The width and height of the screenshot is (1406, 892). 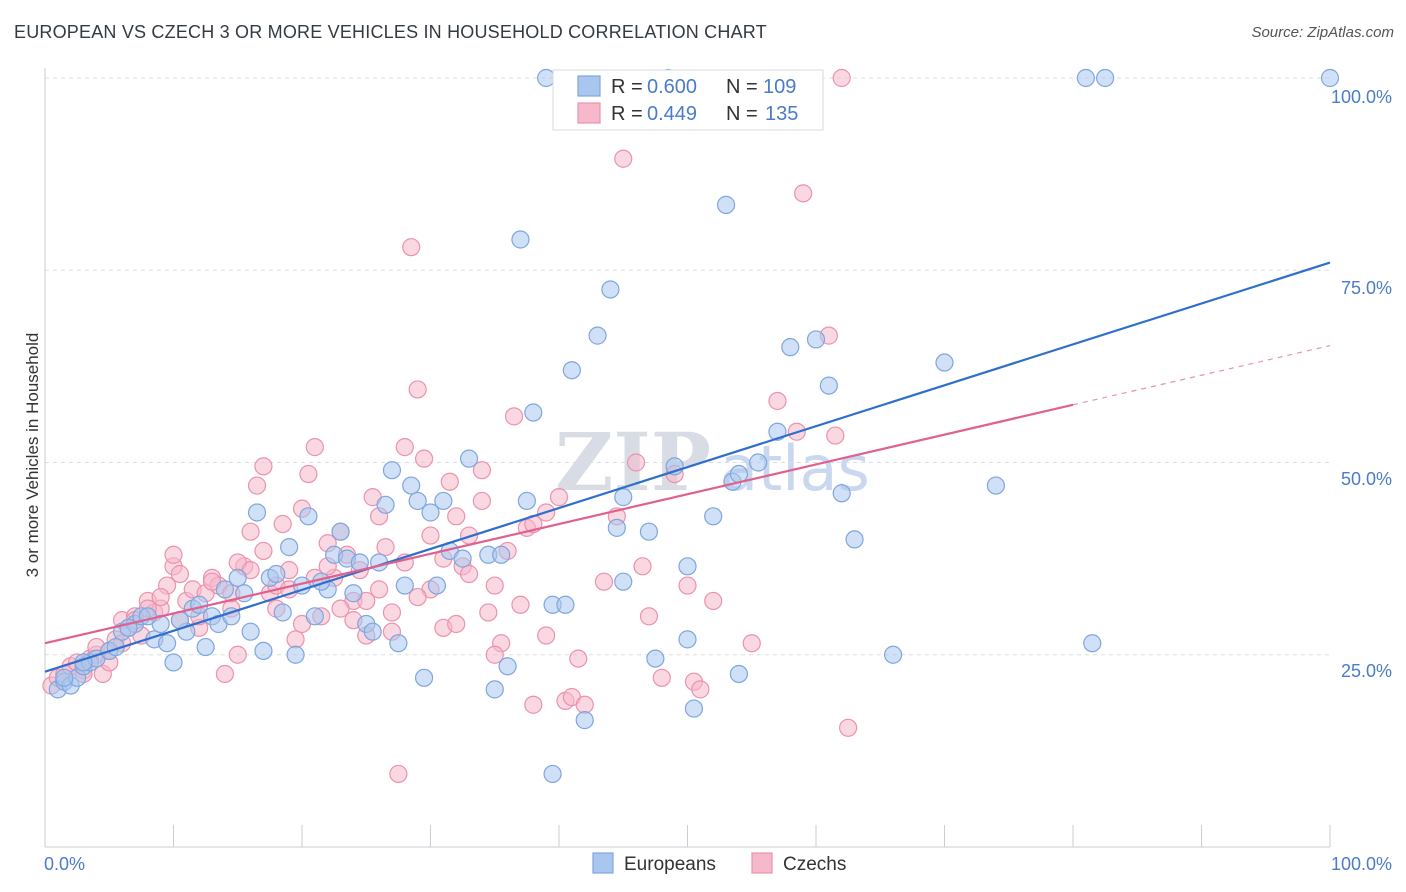 What do you see at coordinates (670, 864) in the screenshot?
I see `bottom-legend-label-europeans: Europeans` at bounding box center [670, 864].